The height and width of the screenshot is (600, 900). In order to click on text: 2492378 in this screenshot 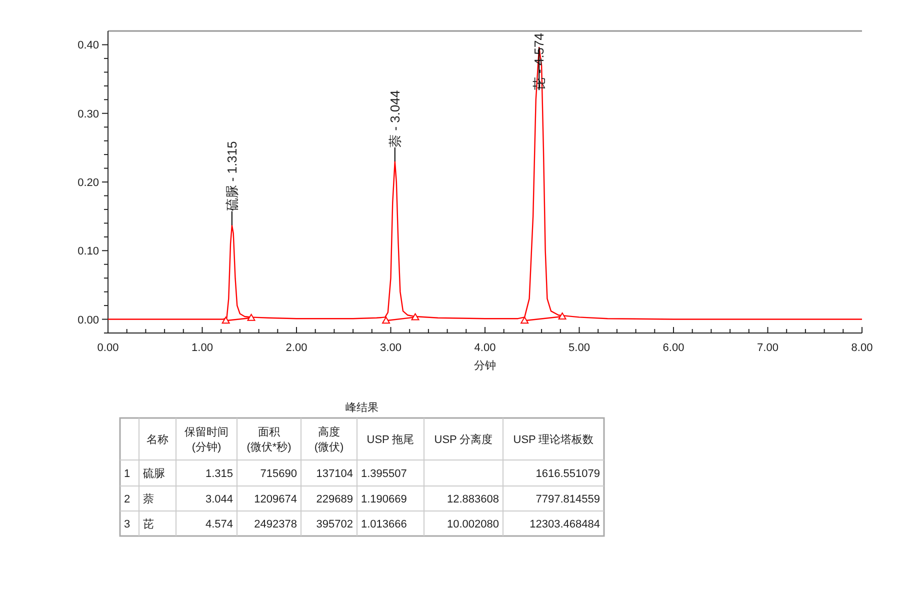, I will do `click(275, 524)`.